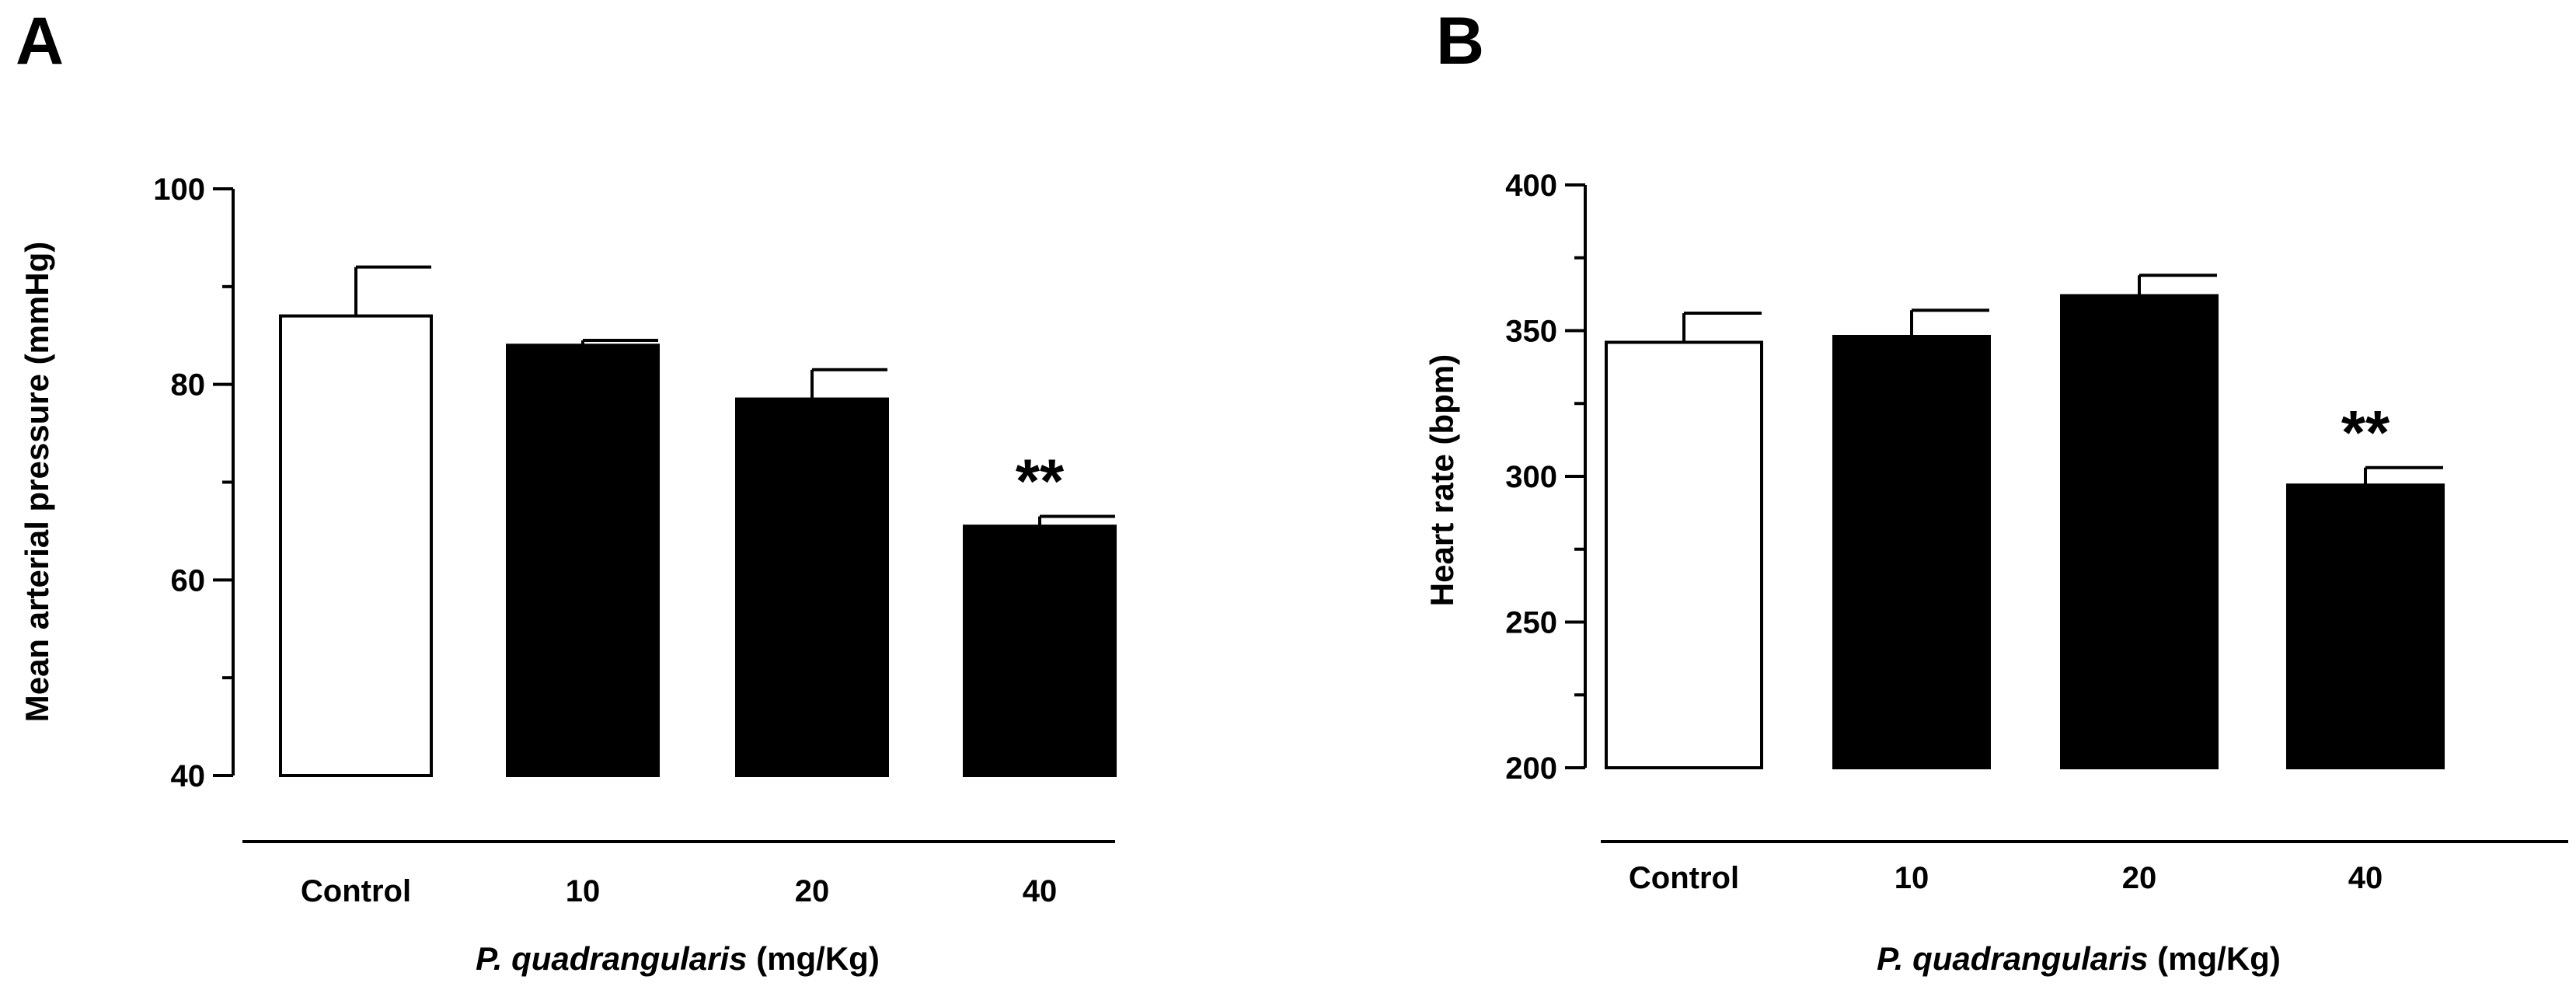 The image size is (2576, 990). I want to click on y-tick-label: 100, so click(179, 190).